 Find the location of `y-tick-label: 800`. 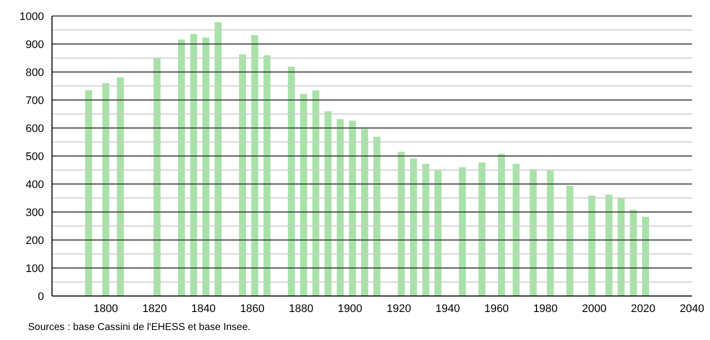

y-tick-label: 800 is located at coordinates (35, 72).